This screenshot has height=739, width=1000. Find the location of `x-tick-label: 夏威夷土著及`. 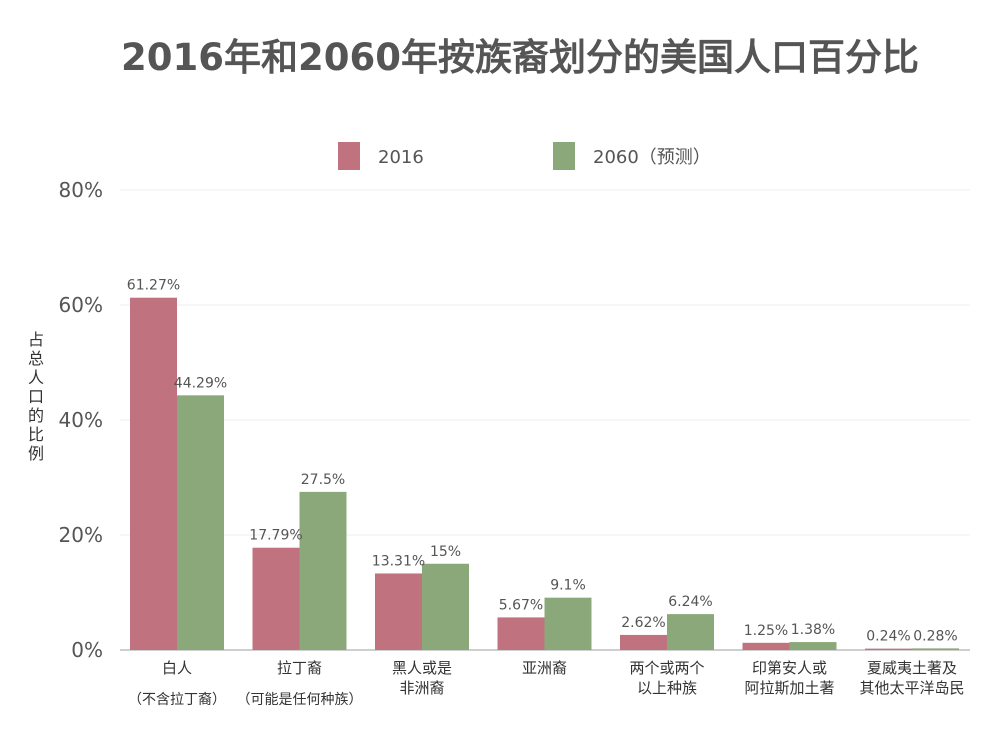

x-tick-label: 夏威夷土著及 is located at coordinates (912, 668).